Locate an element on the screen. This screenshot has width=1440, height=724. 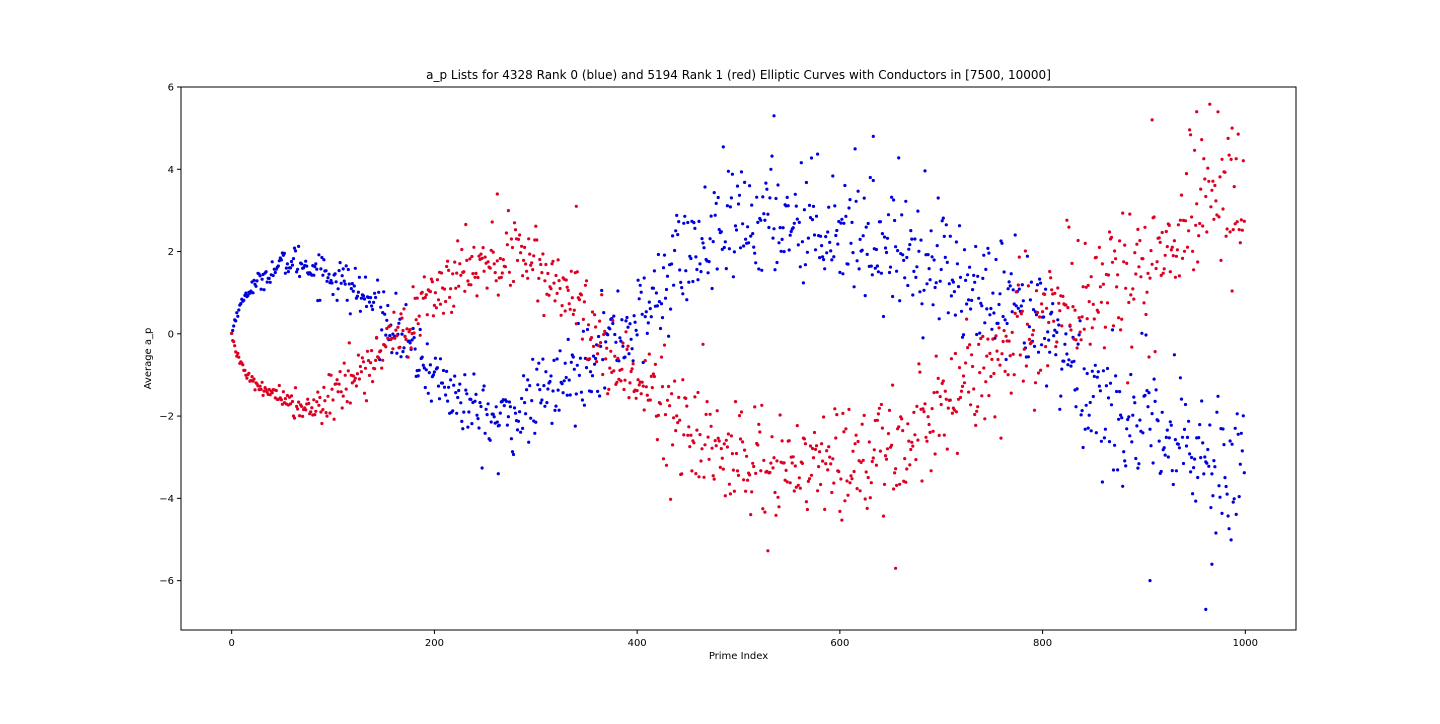
y-tick-label: −6 is located at coordinates (166, 581).